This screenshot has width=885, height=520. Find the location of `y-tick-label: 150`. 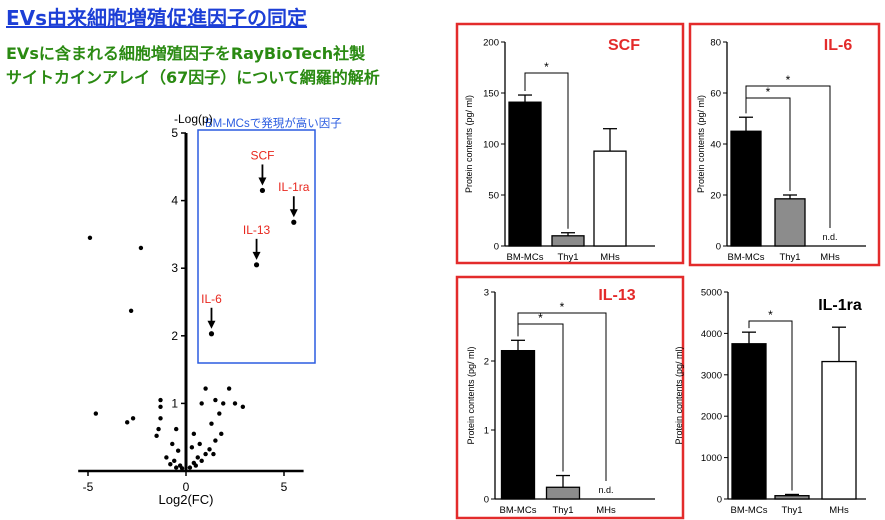

y-tick-label: 150 is located at coordinates (491, 94).